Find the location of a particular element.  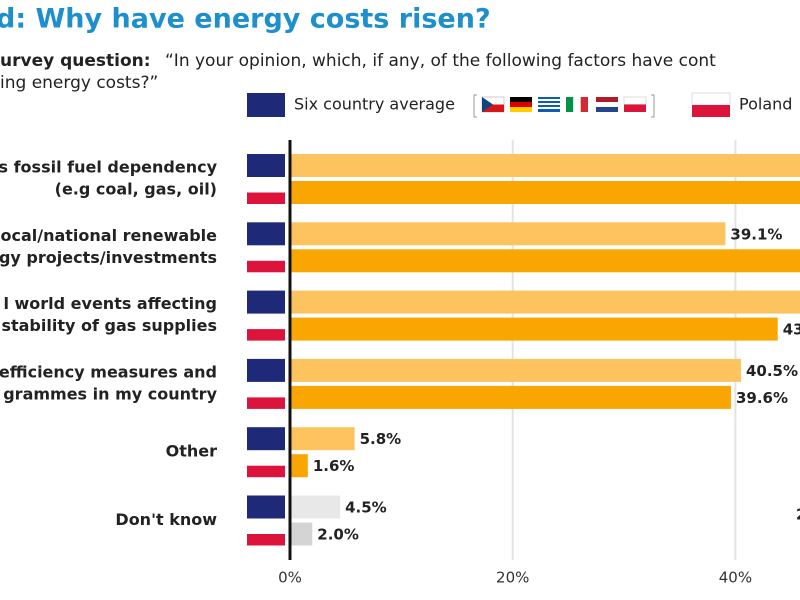

chart-title: d: Why have energy costs risen? is located at coordinates (245, 19).